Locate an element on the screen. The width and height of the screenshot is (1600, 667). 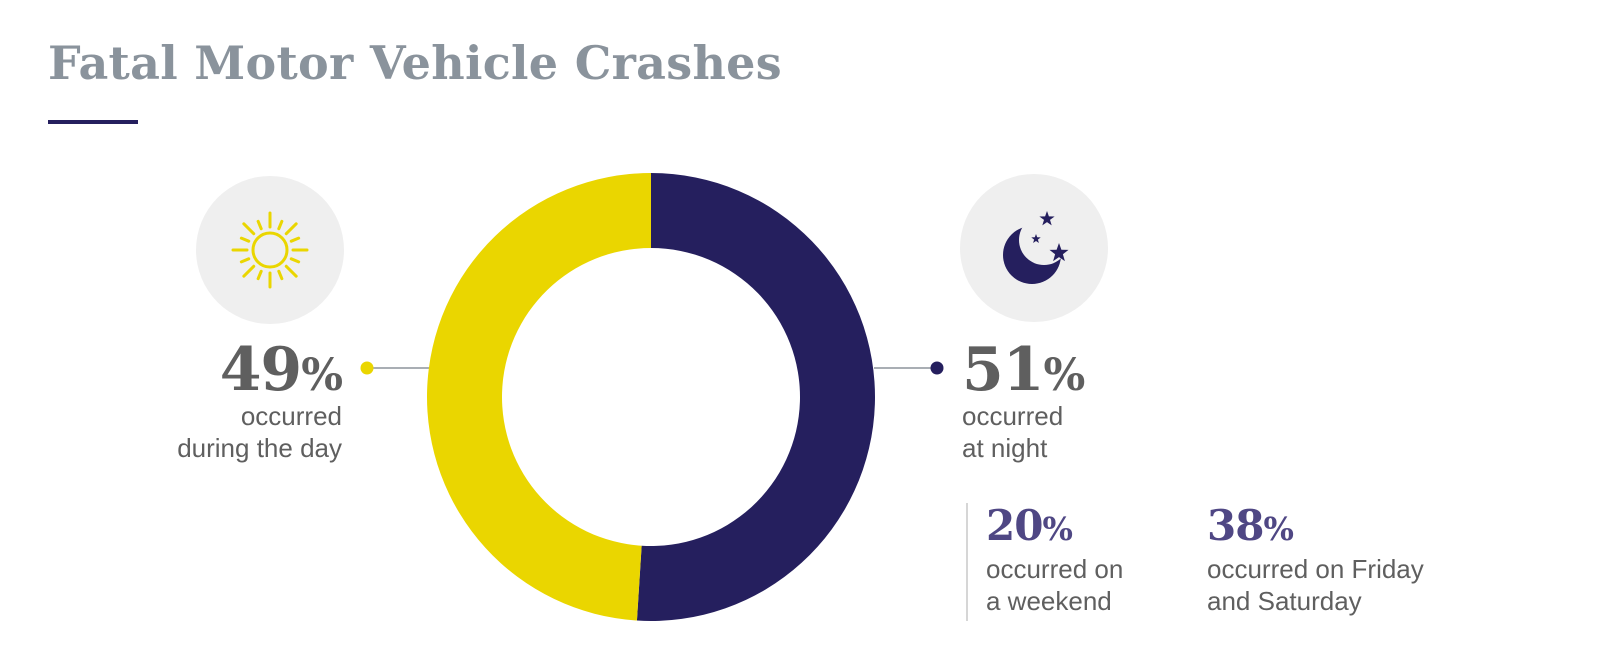
friday-saturday-stat: 38% is located at coordinates (1250, 526).